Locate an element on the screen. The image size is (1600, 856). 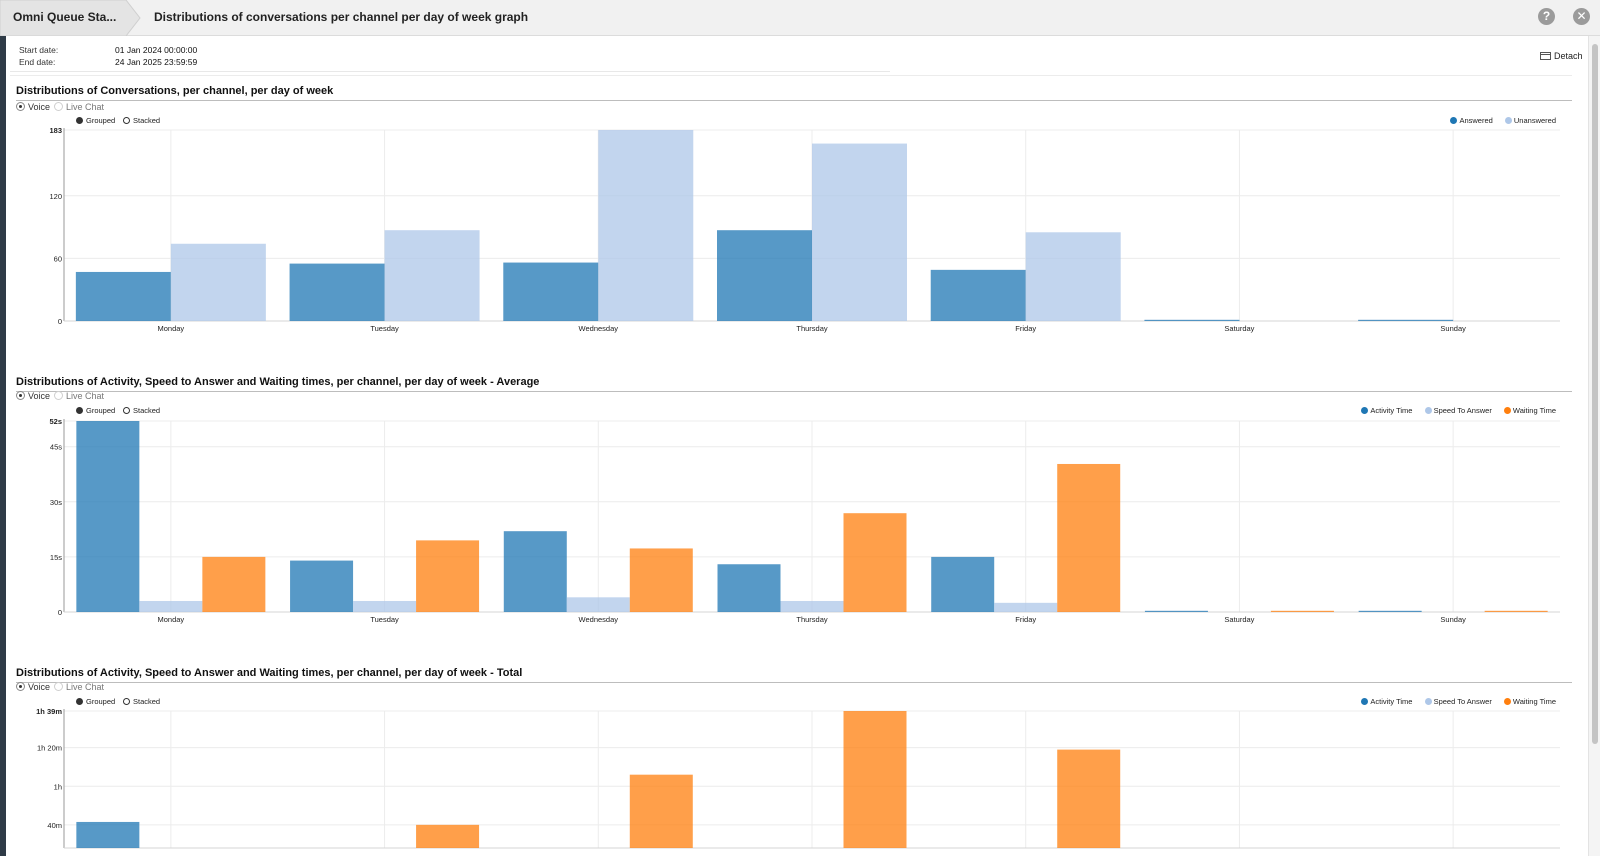
start-date-label: Start date: is located at coordinates (39, 50).